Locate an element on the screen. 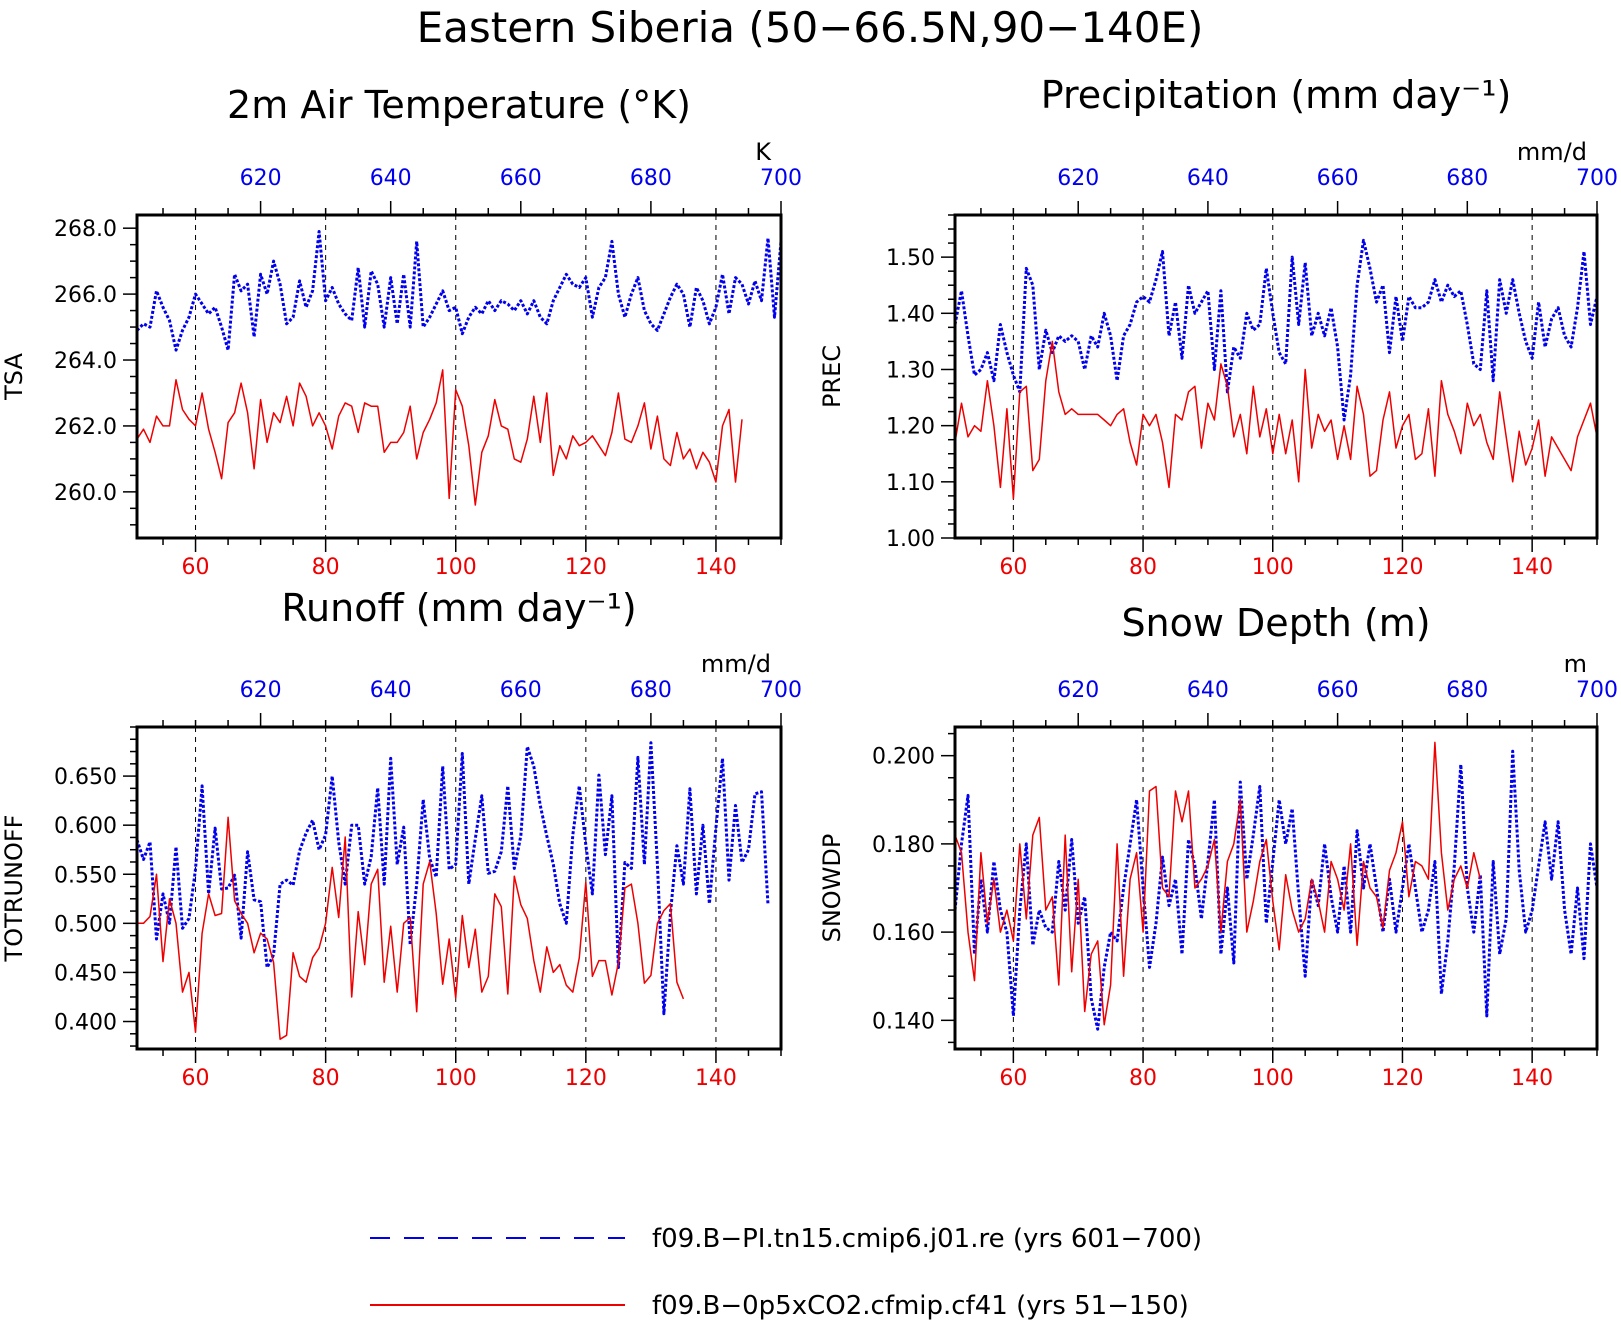 The image size is (1621, 1323). unit-label: m is located at coordinates (1575, 664).